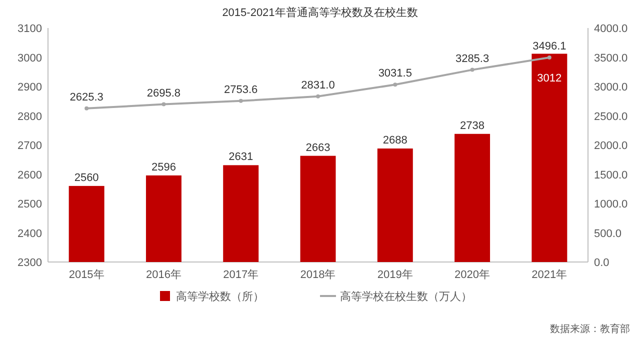  Describe the element at coordinates (30, 146) in the screenshot. I see `y-tick-label: 2700` at that location.